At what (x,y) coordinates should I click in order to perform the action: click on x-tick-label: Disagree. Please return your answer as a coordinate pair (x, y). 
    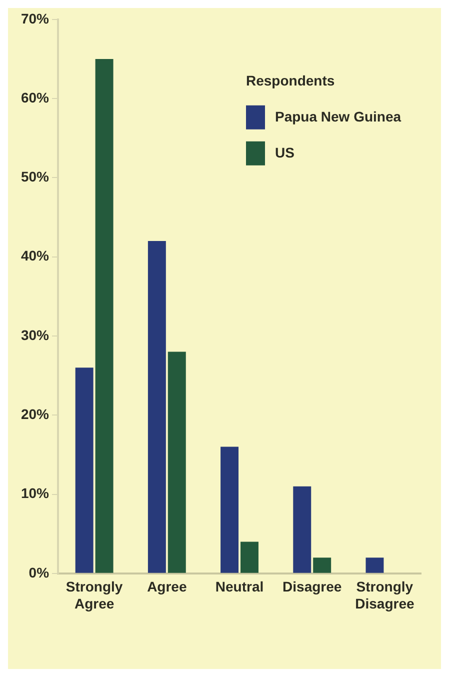
    Looking at the image, I should click on (312, 586).